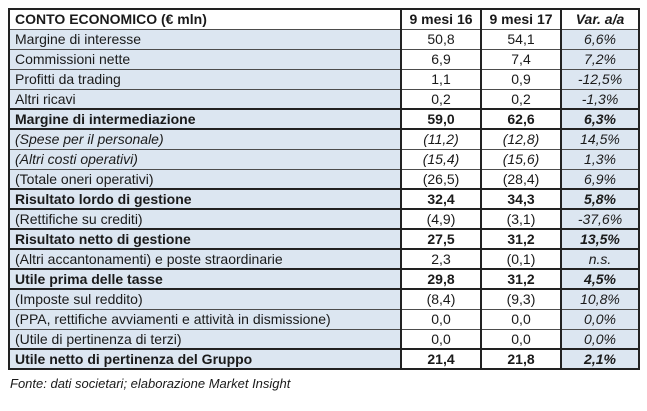  What do you see at coordinates (441, 79) in the screenshot?
I see `value-cell-9m16: 1,1` at bounding box center [441, 79].